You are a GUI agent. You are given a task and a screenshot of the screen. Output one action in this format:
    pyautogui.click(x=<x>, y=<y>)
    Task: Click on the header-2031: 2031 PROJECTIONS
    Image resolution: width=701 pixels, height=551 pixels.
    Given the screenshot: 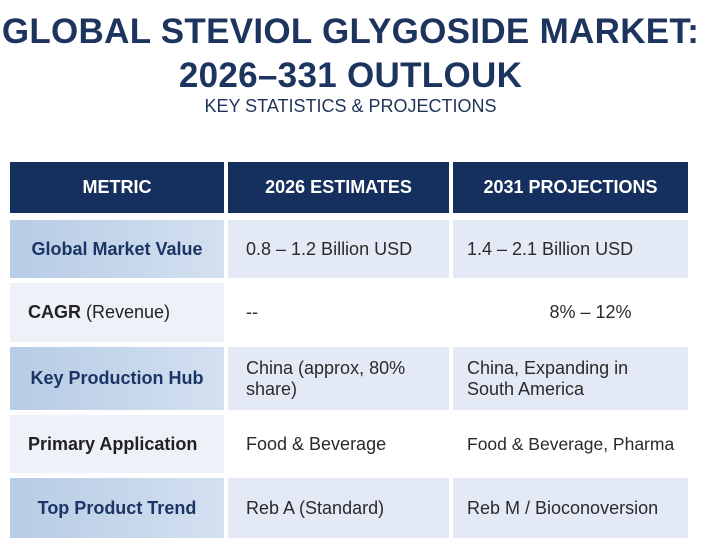 What is the action you would take?
    pyautogui.click(x=570, y=187)
    